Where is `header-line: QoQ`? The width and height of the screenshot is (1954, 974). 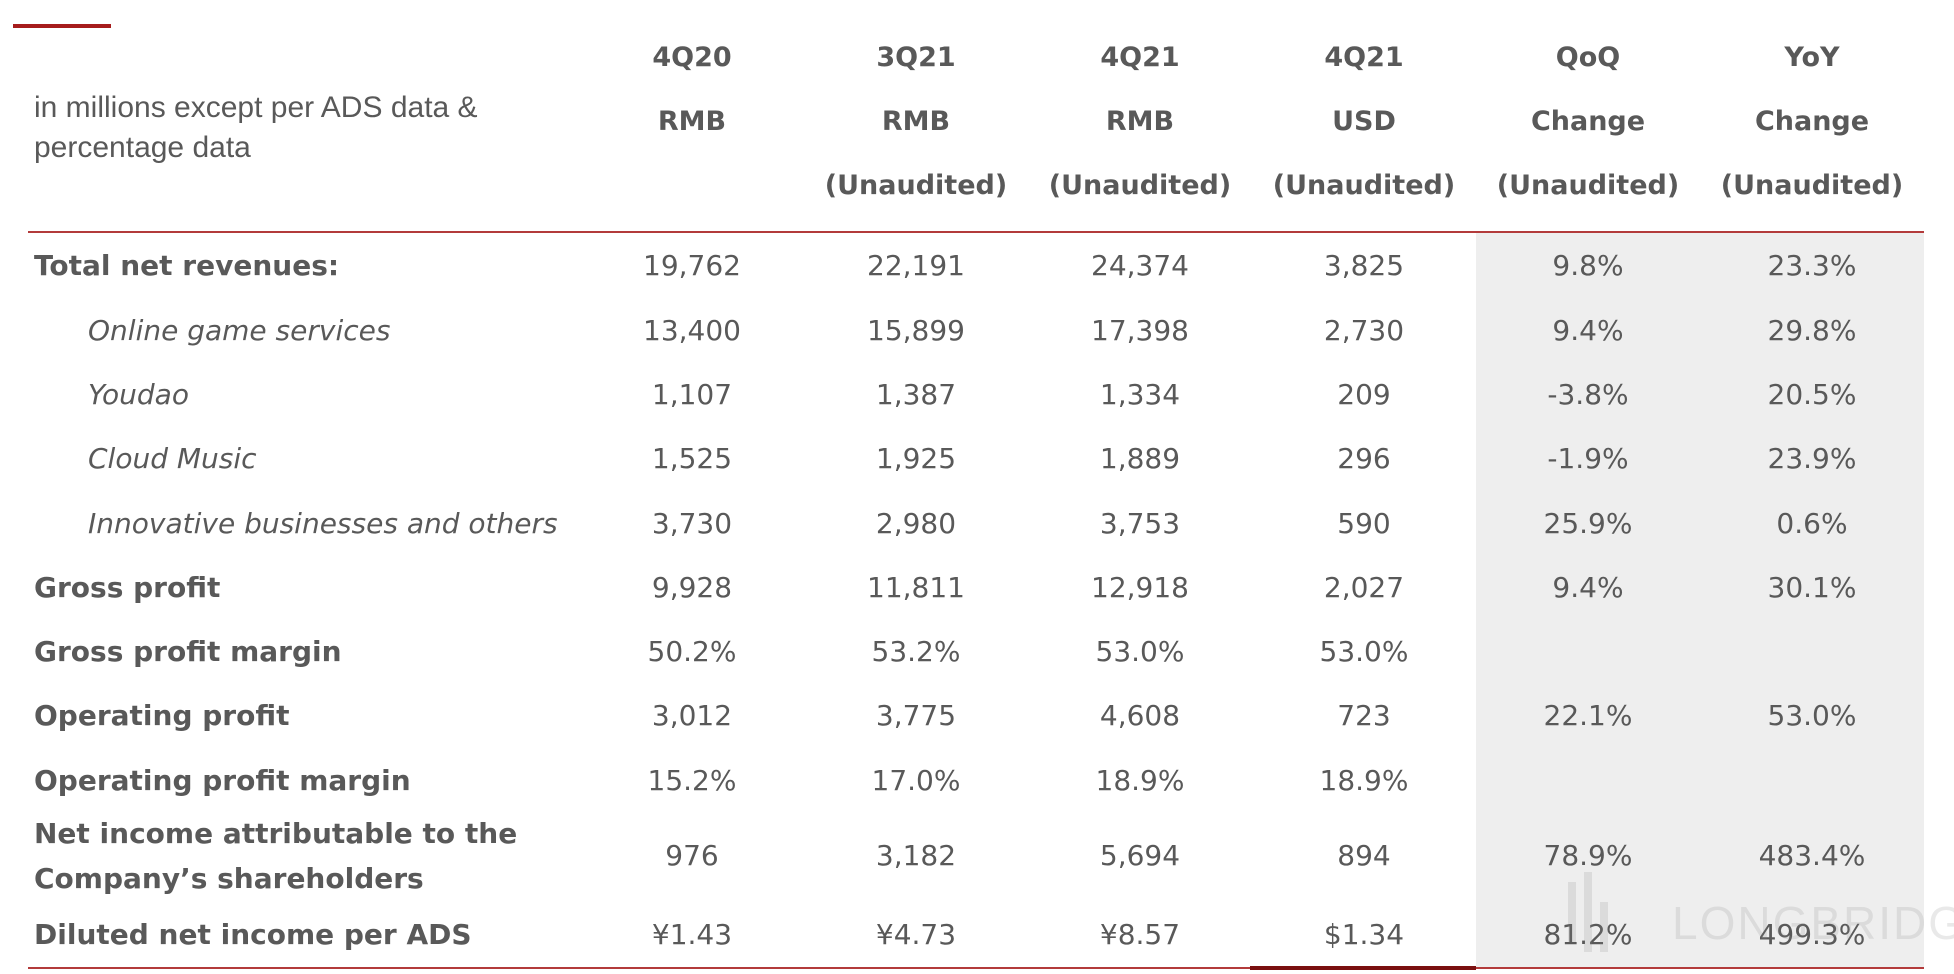
header-line: QoQ is located at coordinates (1588, 57).